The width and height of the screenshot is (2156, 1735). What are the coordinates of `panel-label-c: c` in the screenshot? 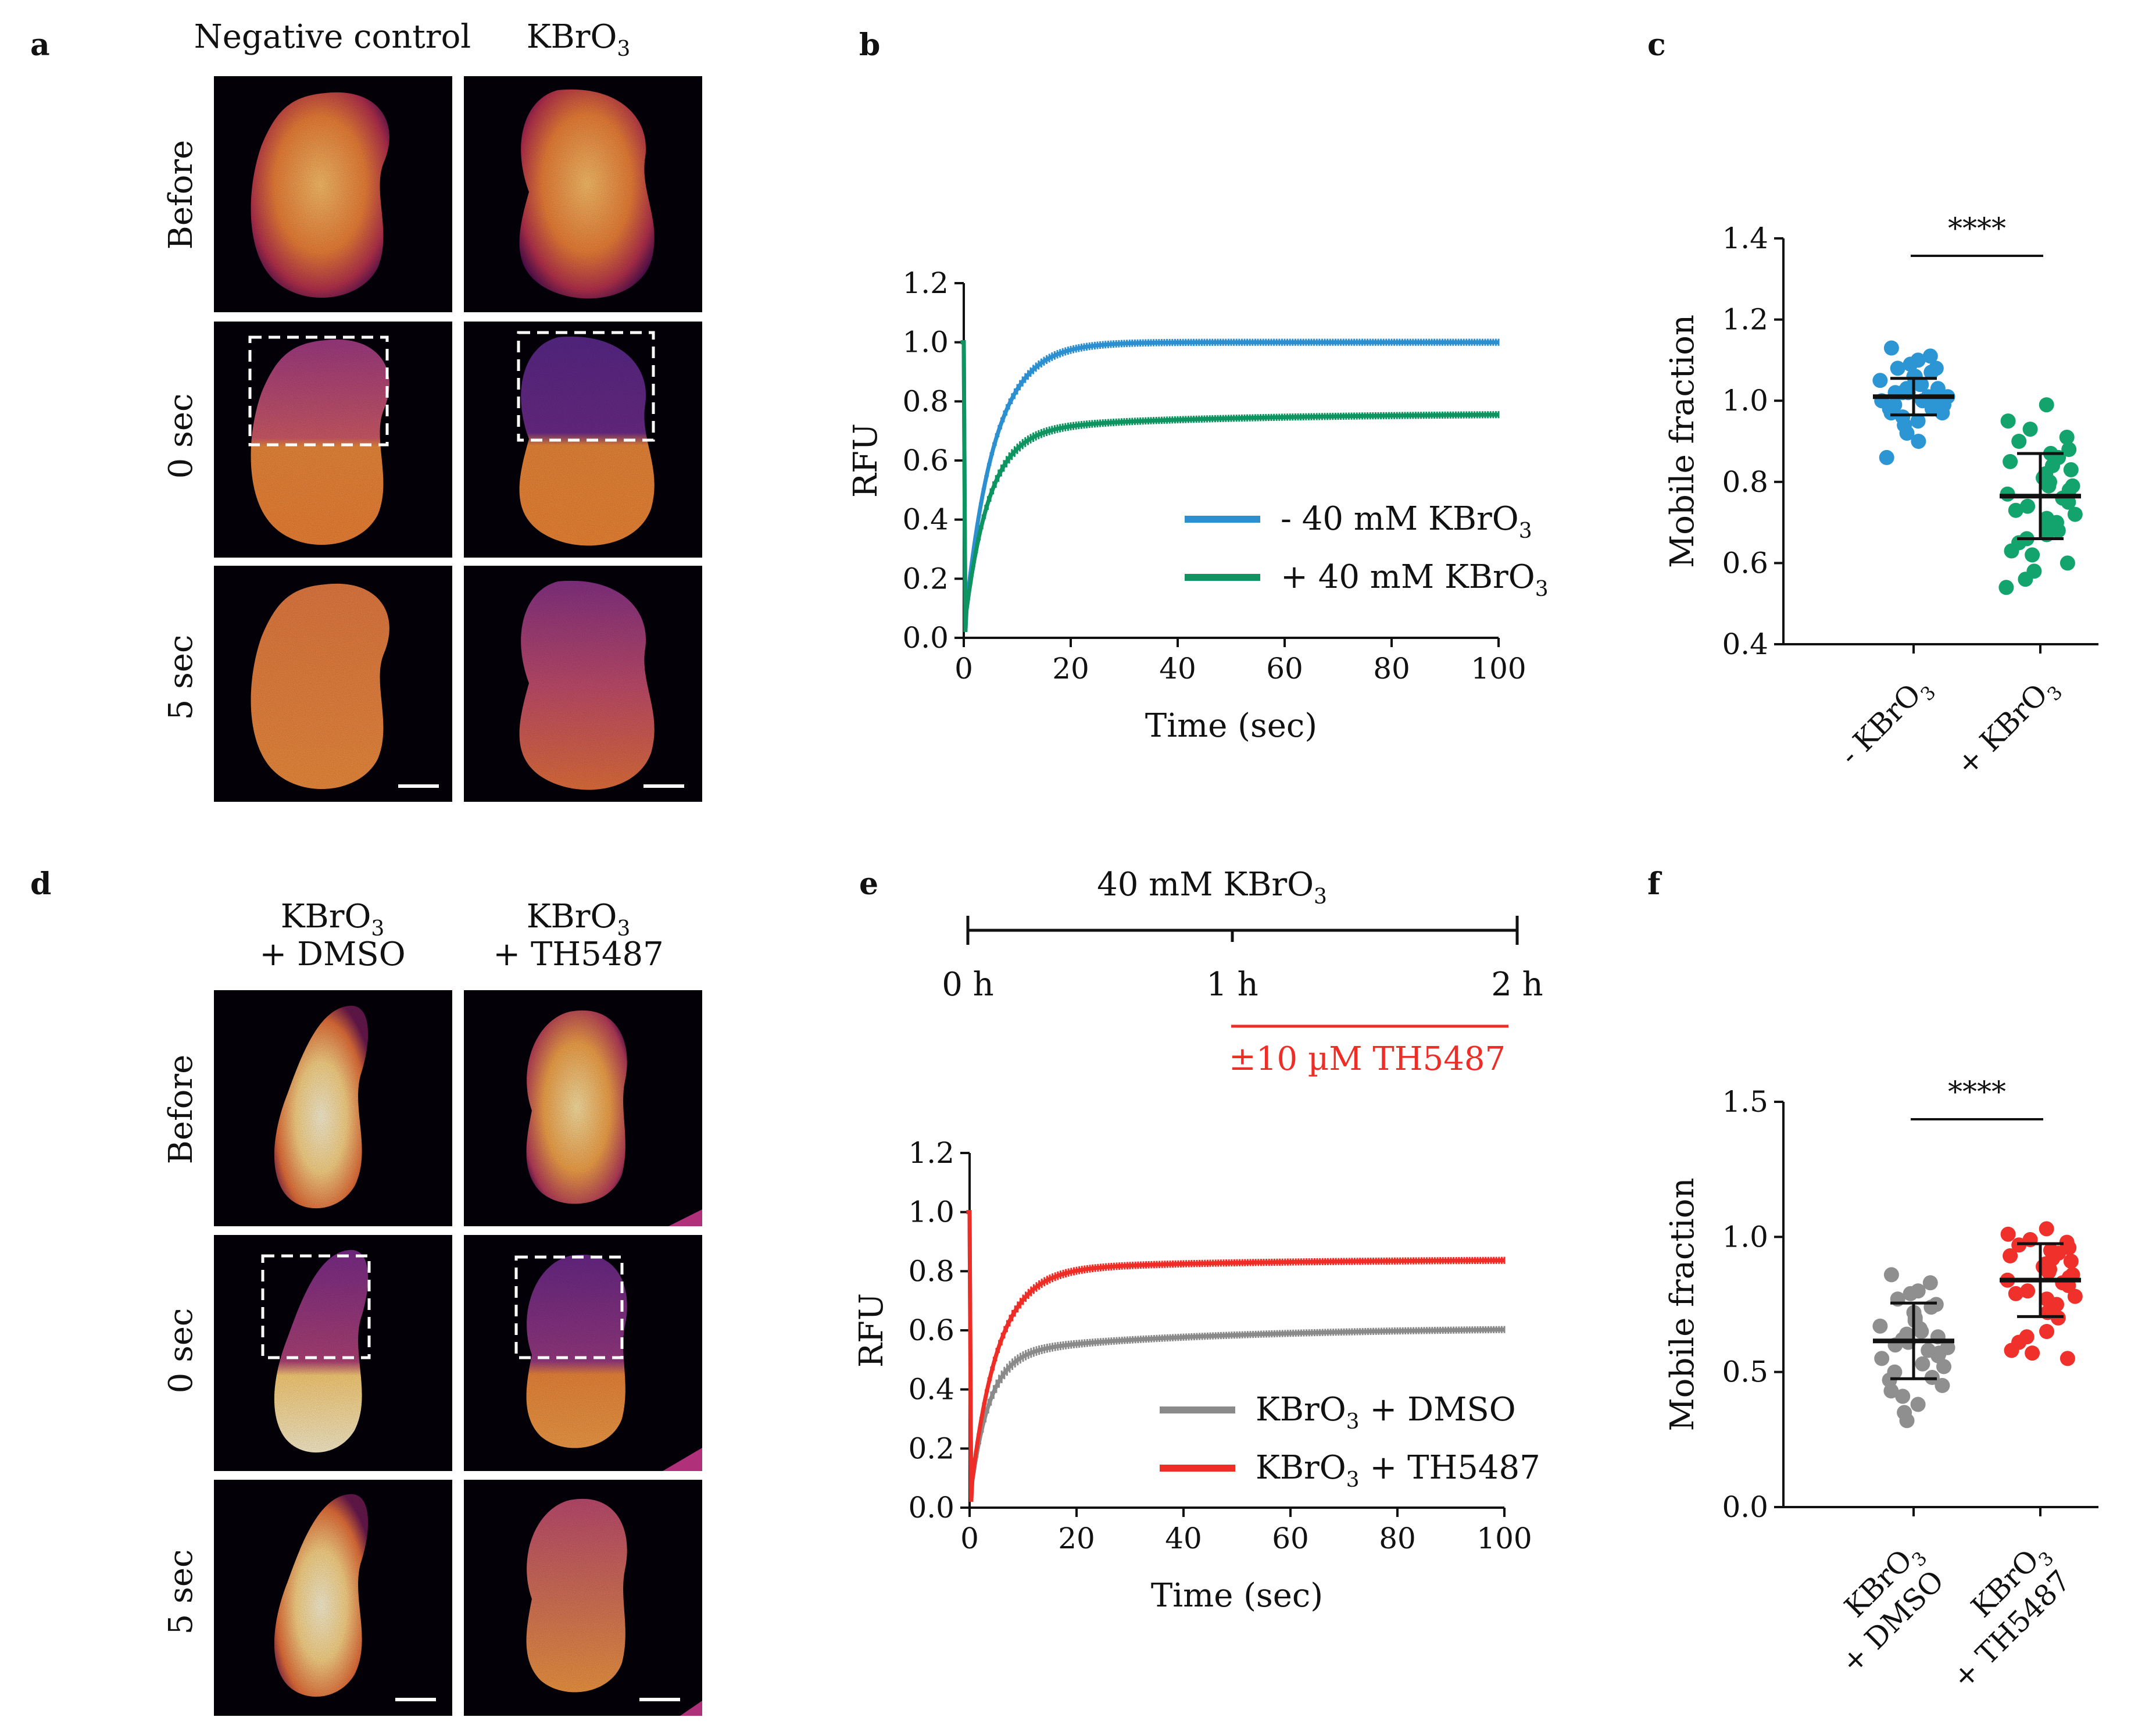 It's located at (1657, 45).